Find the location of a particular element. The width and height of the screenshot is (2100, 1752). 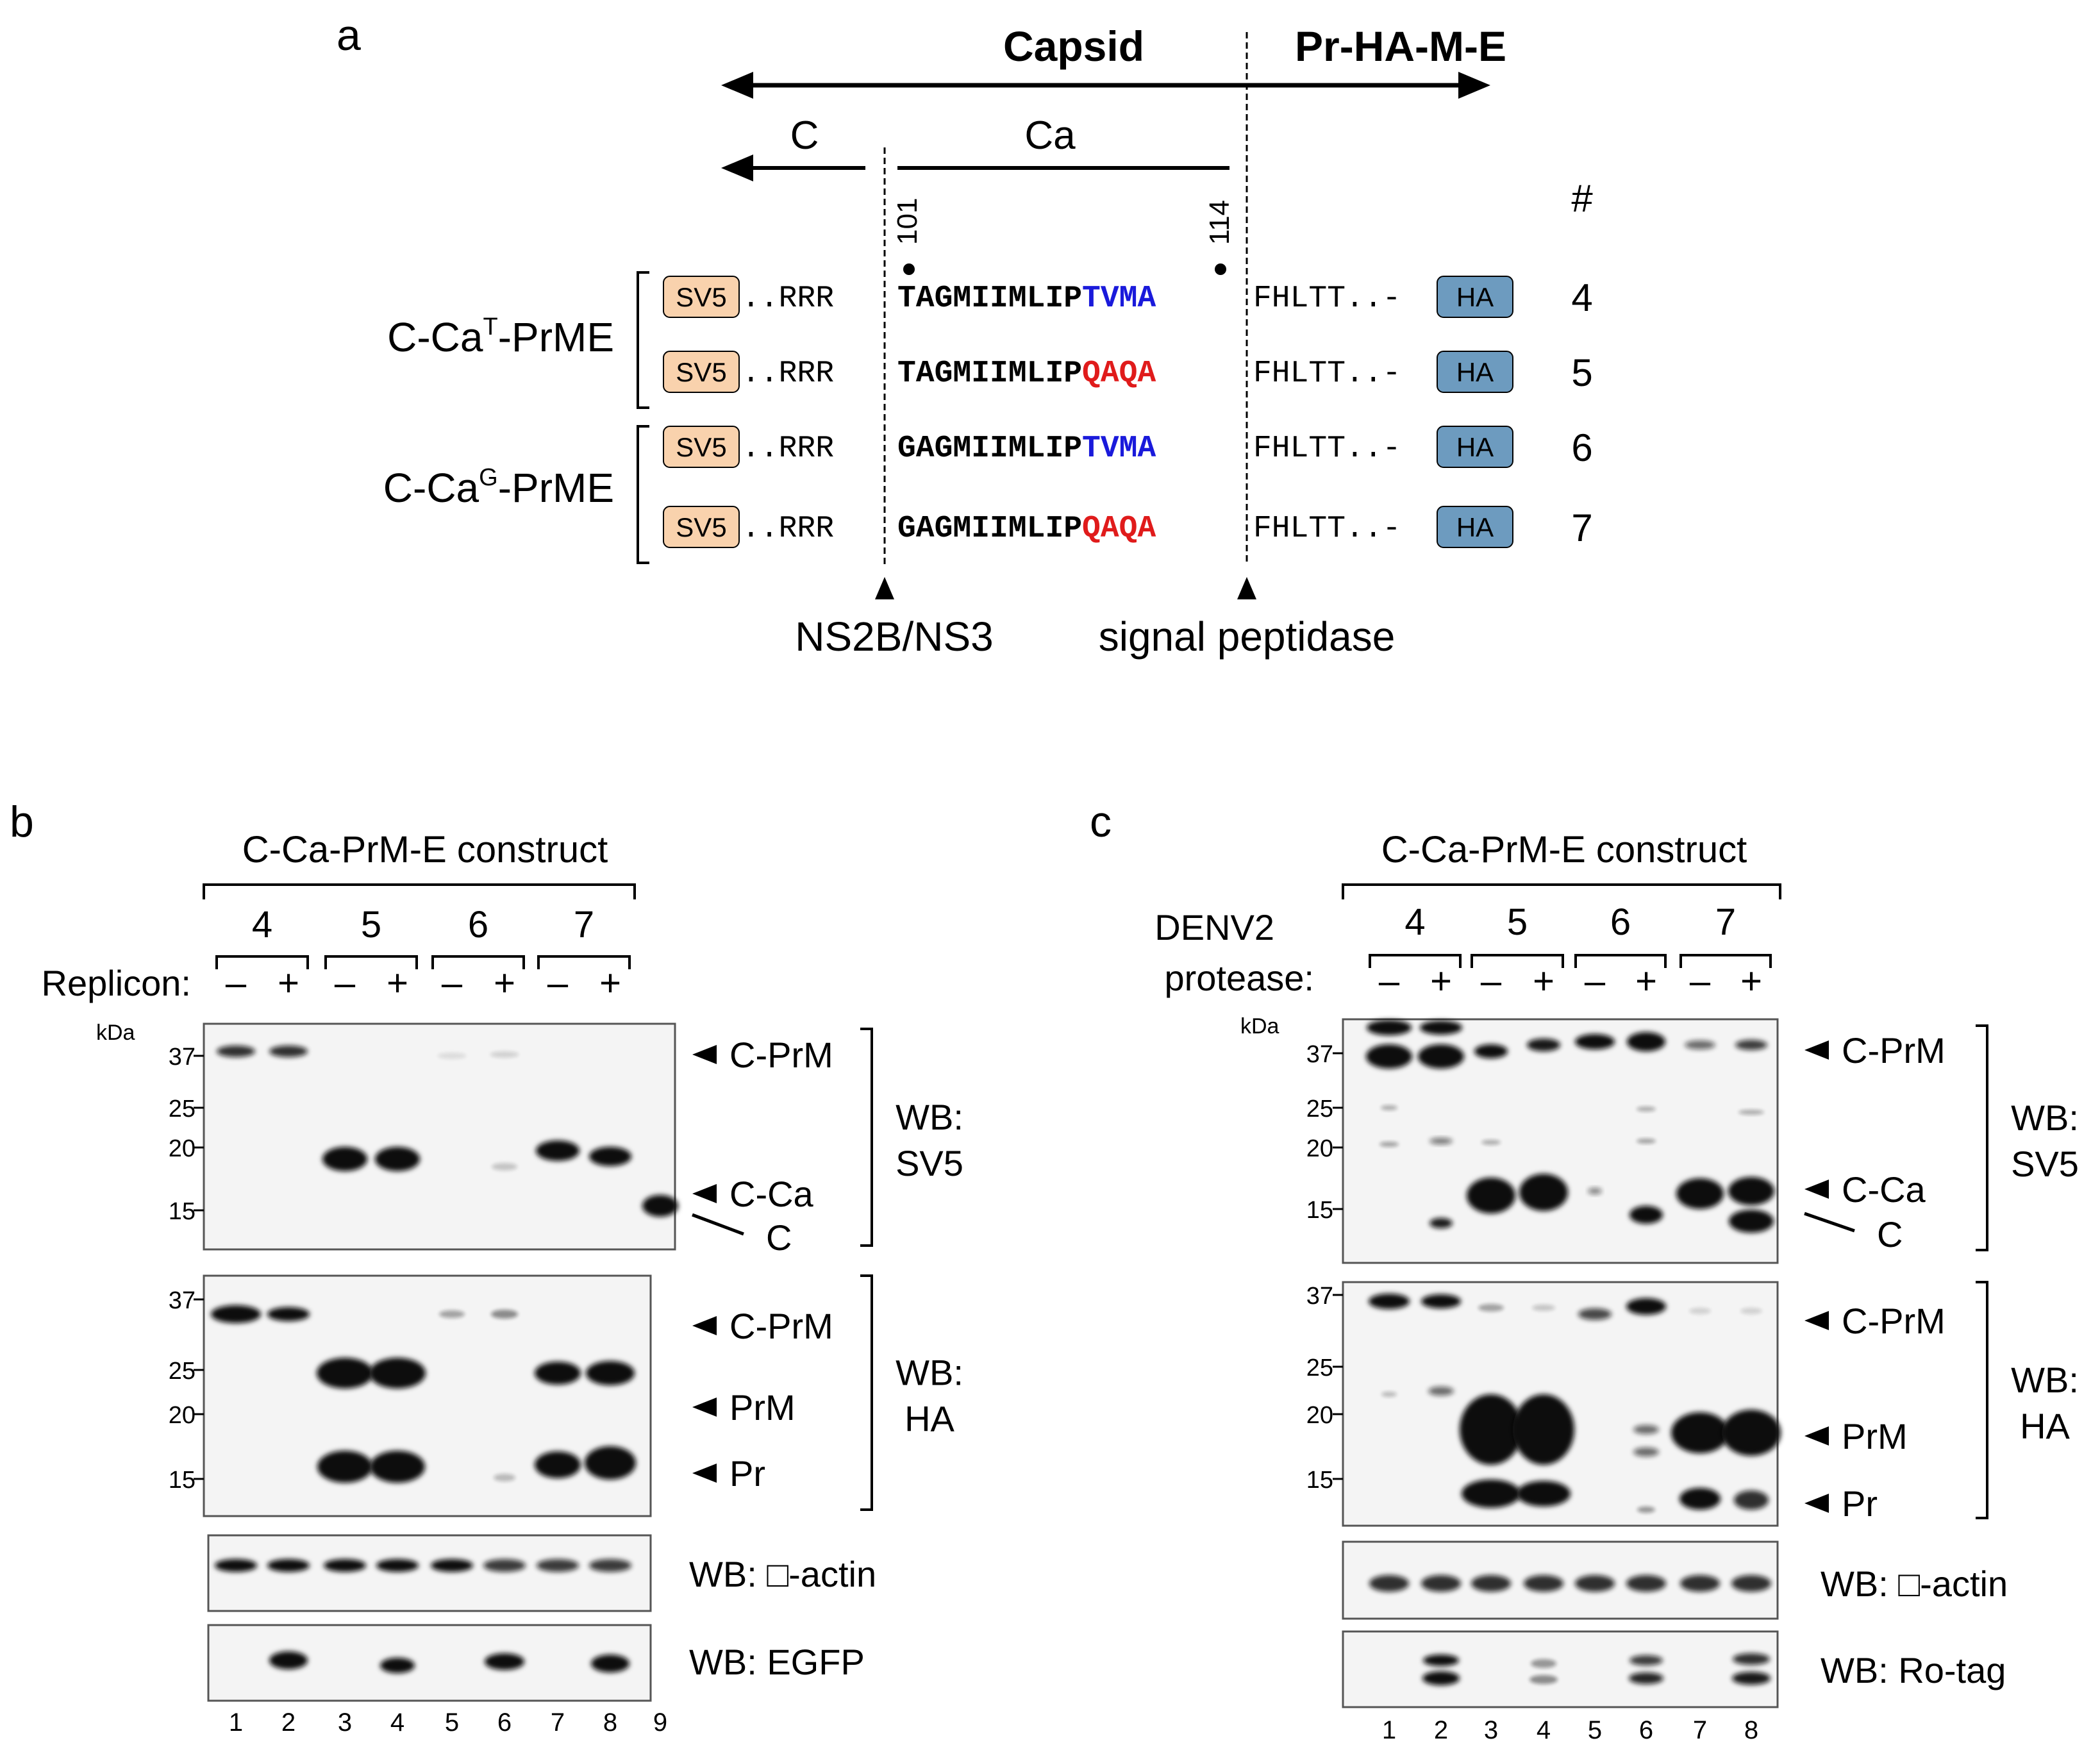

c-arrow is located at coordinates (793, 167).